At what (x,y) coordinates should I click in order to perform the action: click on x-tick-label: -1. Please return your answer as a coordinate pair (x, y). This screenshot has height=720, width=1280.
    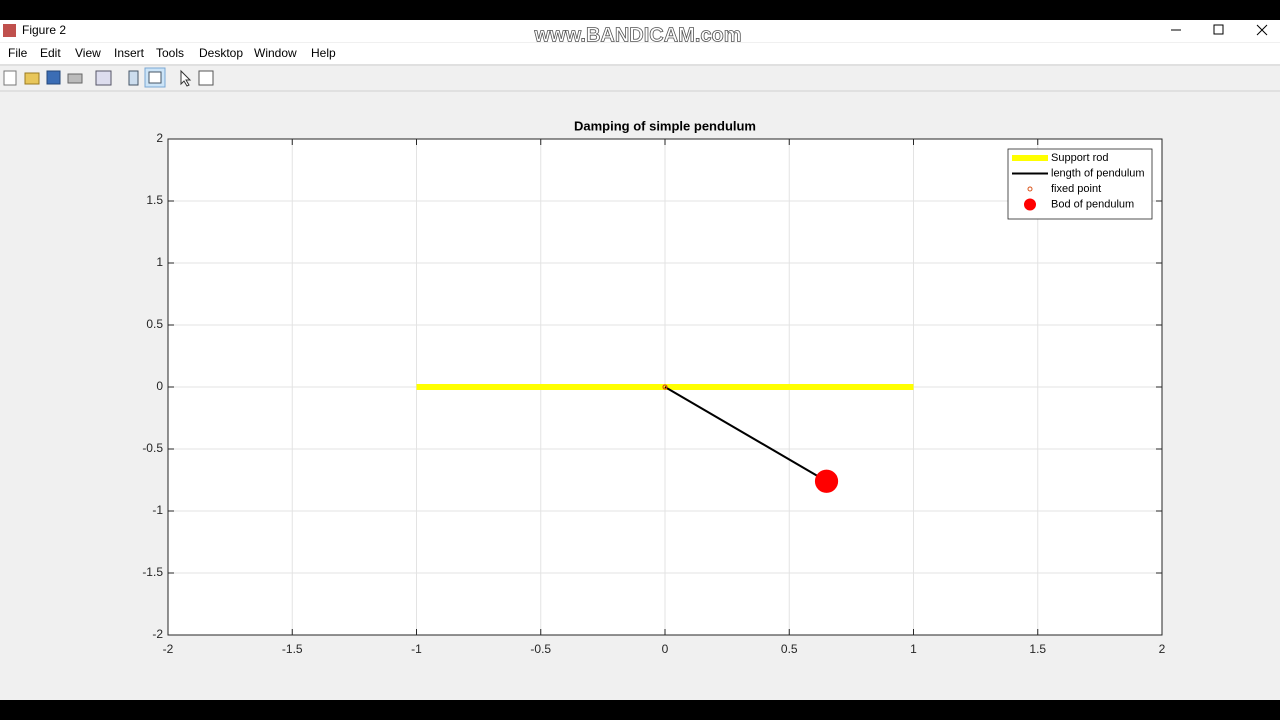
    Looking at the image, I should click on (416, 649).